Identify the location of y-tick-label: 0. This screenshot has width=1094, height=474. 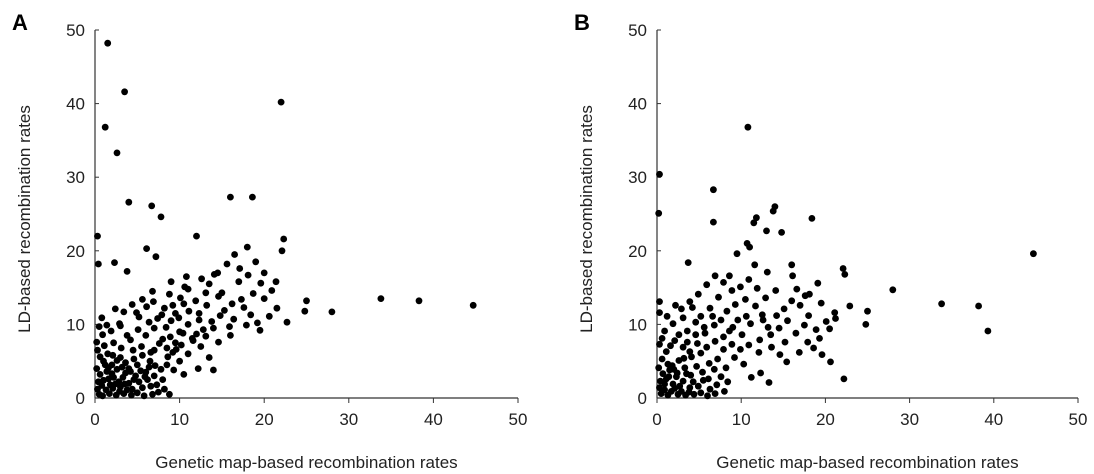
(642, 398).